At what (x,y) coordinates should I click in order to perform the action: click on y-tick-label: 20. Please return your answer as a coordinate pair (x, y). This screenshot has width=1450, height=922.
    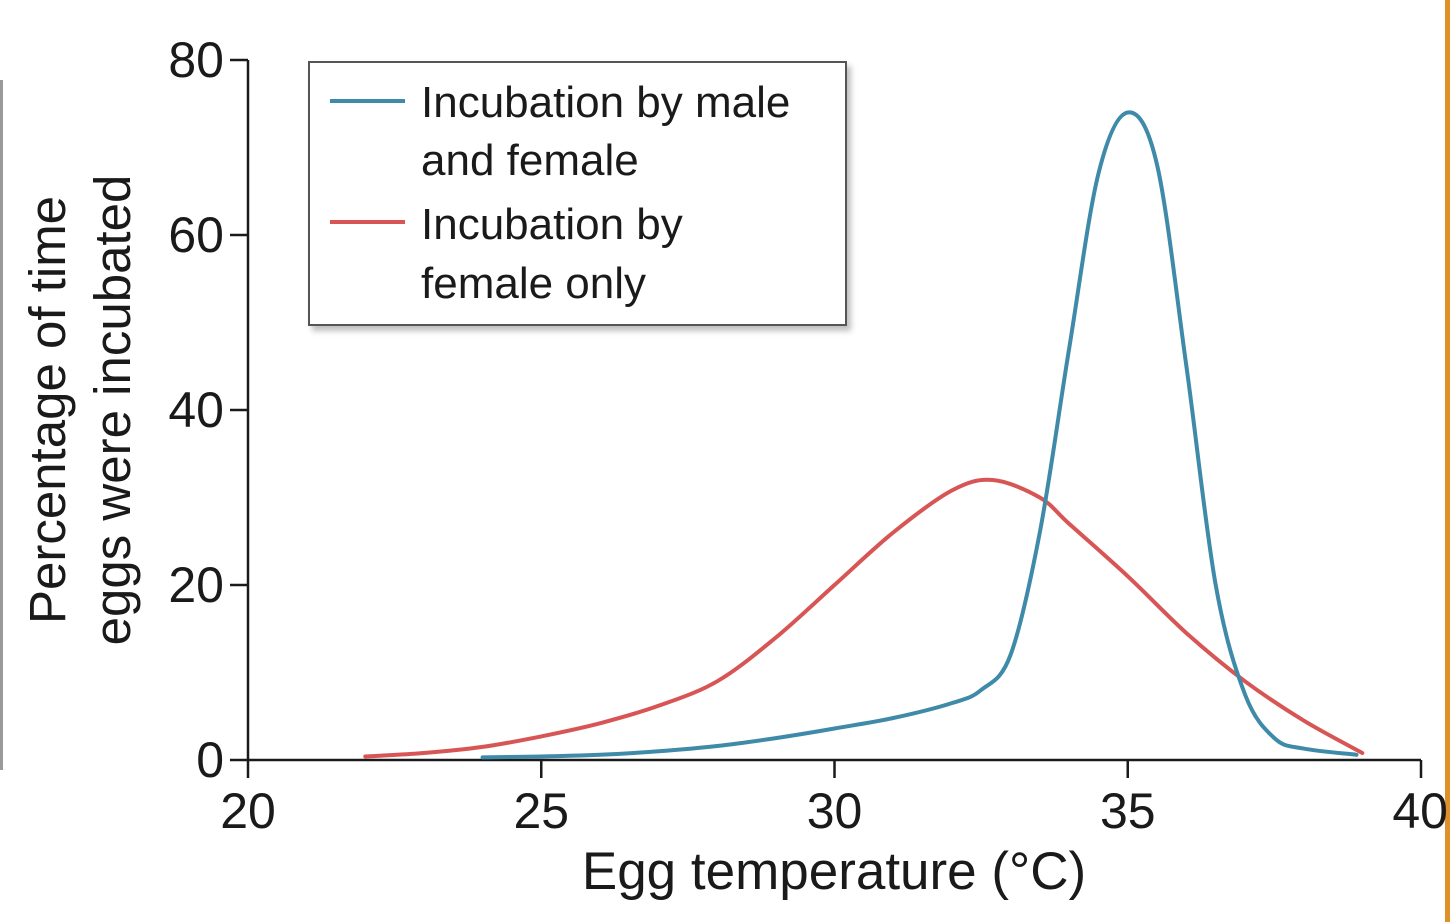
    Looking at the image, I should click on (196, 585).